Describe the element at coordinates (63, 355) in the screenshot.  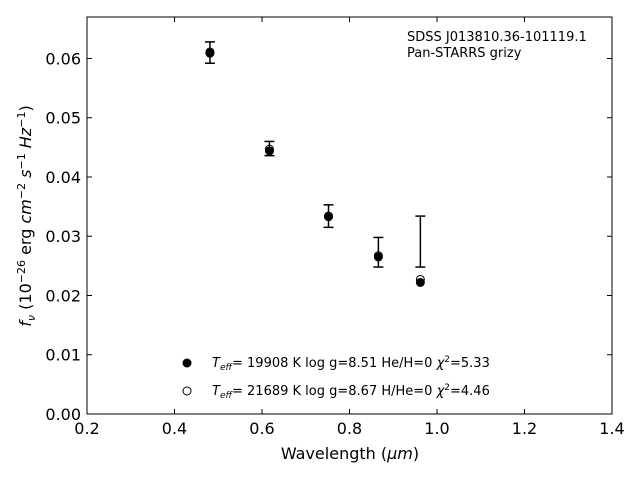
I see `y-tick-label: 0.01` at that location.